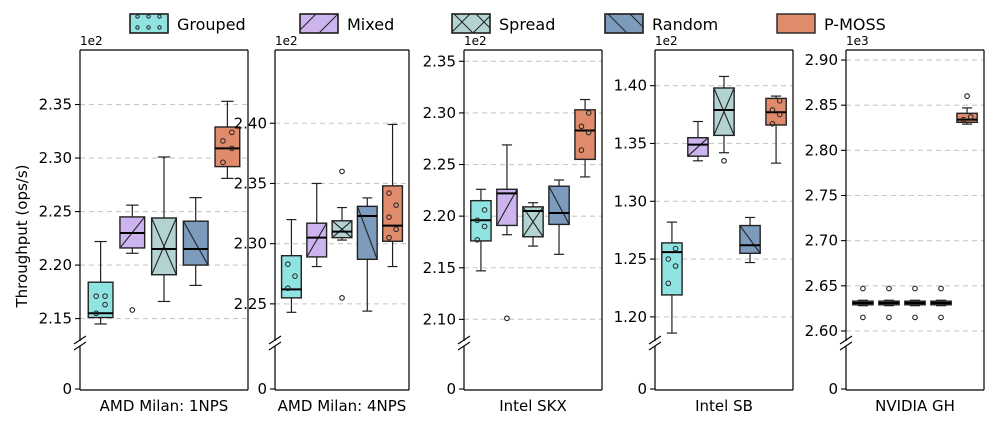  I want to click on axis-break-amd-milan-4nps, so click(275, 343).